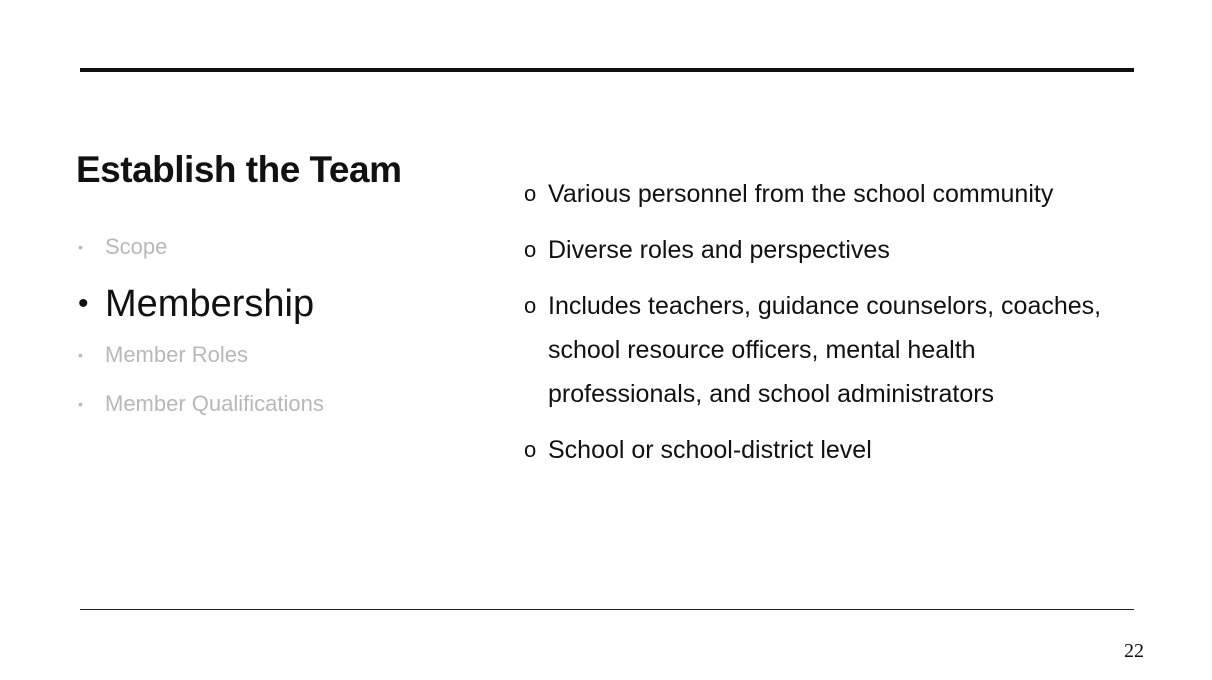 The image size is (1212, 680). Describe the element at coordinates (136, 246) in the screenshot. I see `nav-item-label: Scope` at that location.